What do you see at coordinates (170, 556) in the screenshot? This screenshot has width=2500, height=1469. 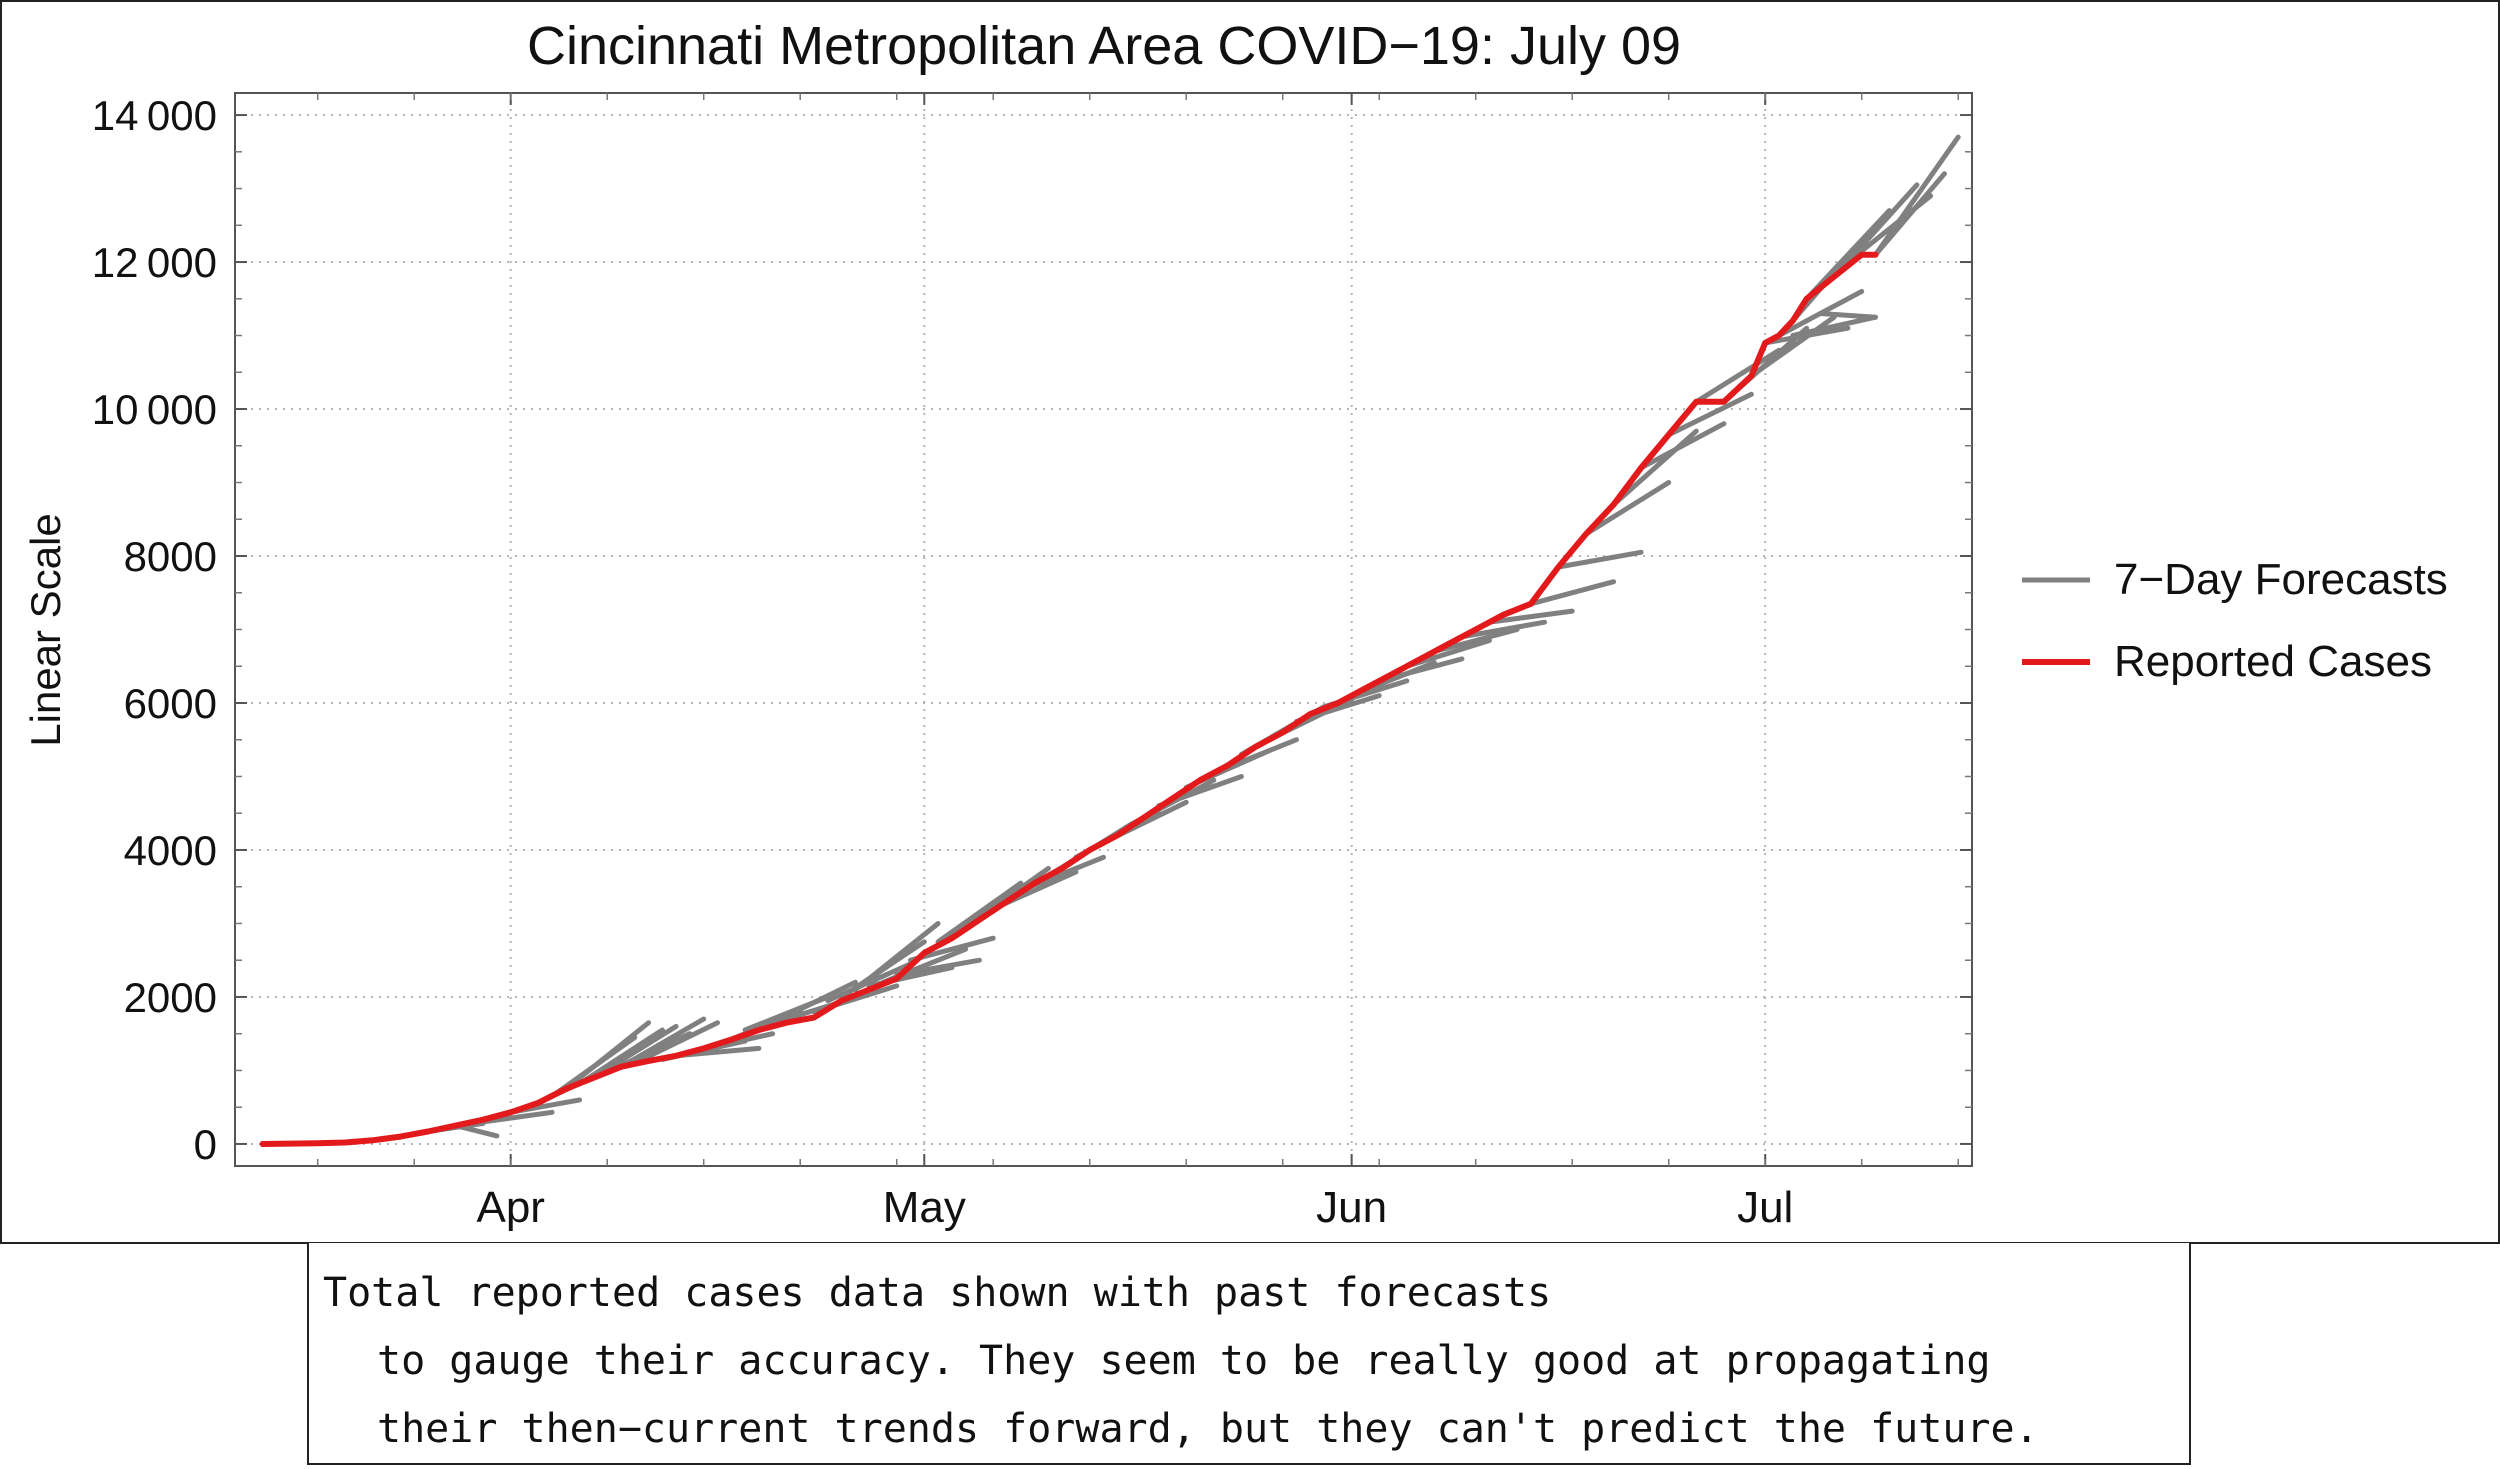 I see `y-tick-label: 8000` at bounding box center [170, 556].